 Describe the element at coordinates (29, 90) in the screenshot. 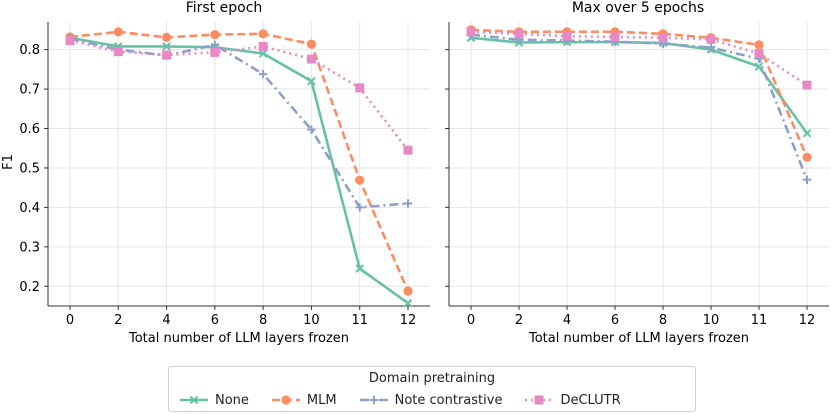

I see `y-tick-label: 0.7` at that location.